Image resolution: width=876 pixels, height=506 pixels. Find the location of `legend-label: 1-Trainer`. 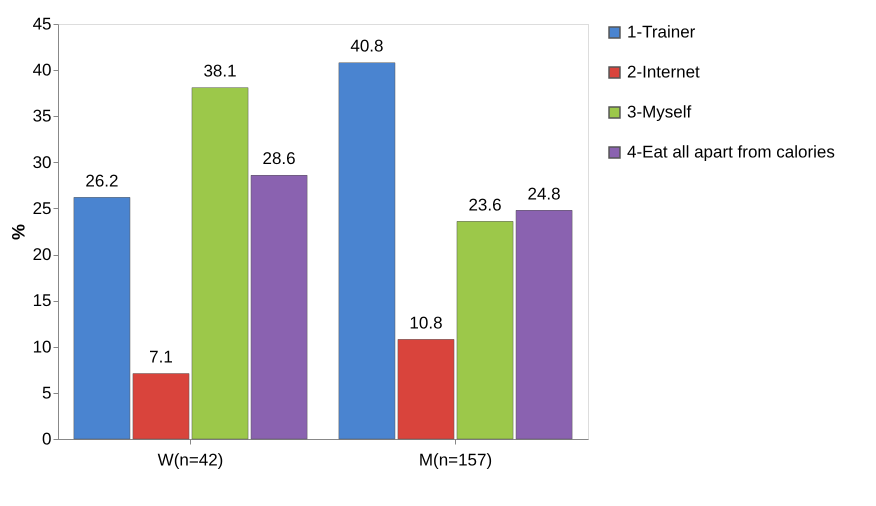

legend-label: 1-Trainer is located at coordinates (661, 32).